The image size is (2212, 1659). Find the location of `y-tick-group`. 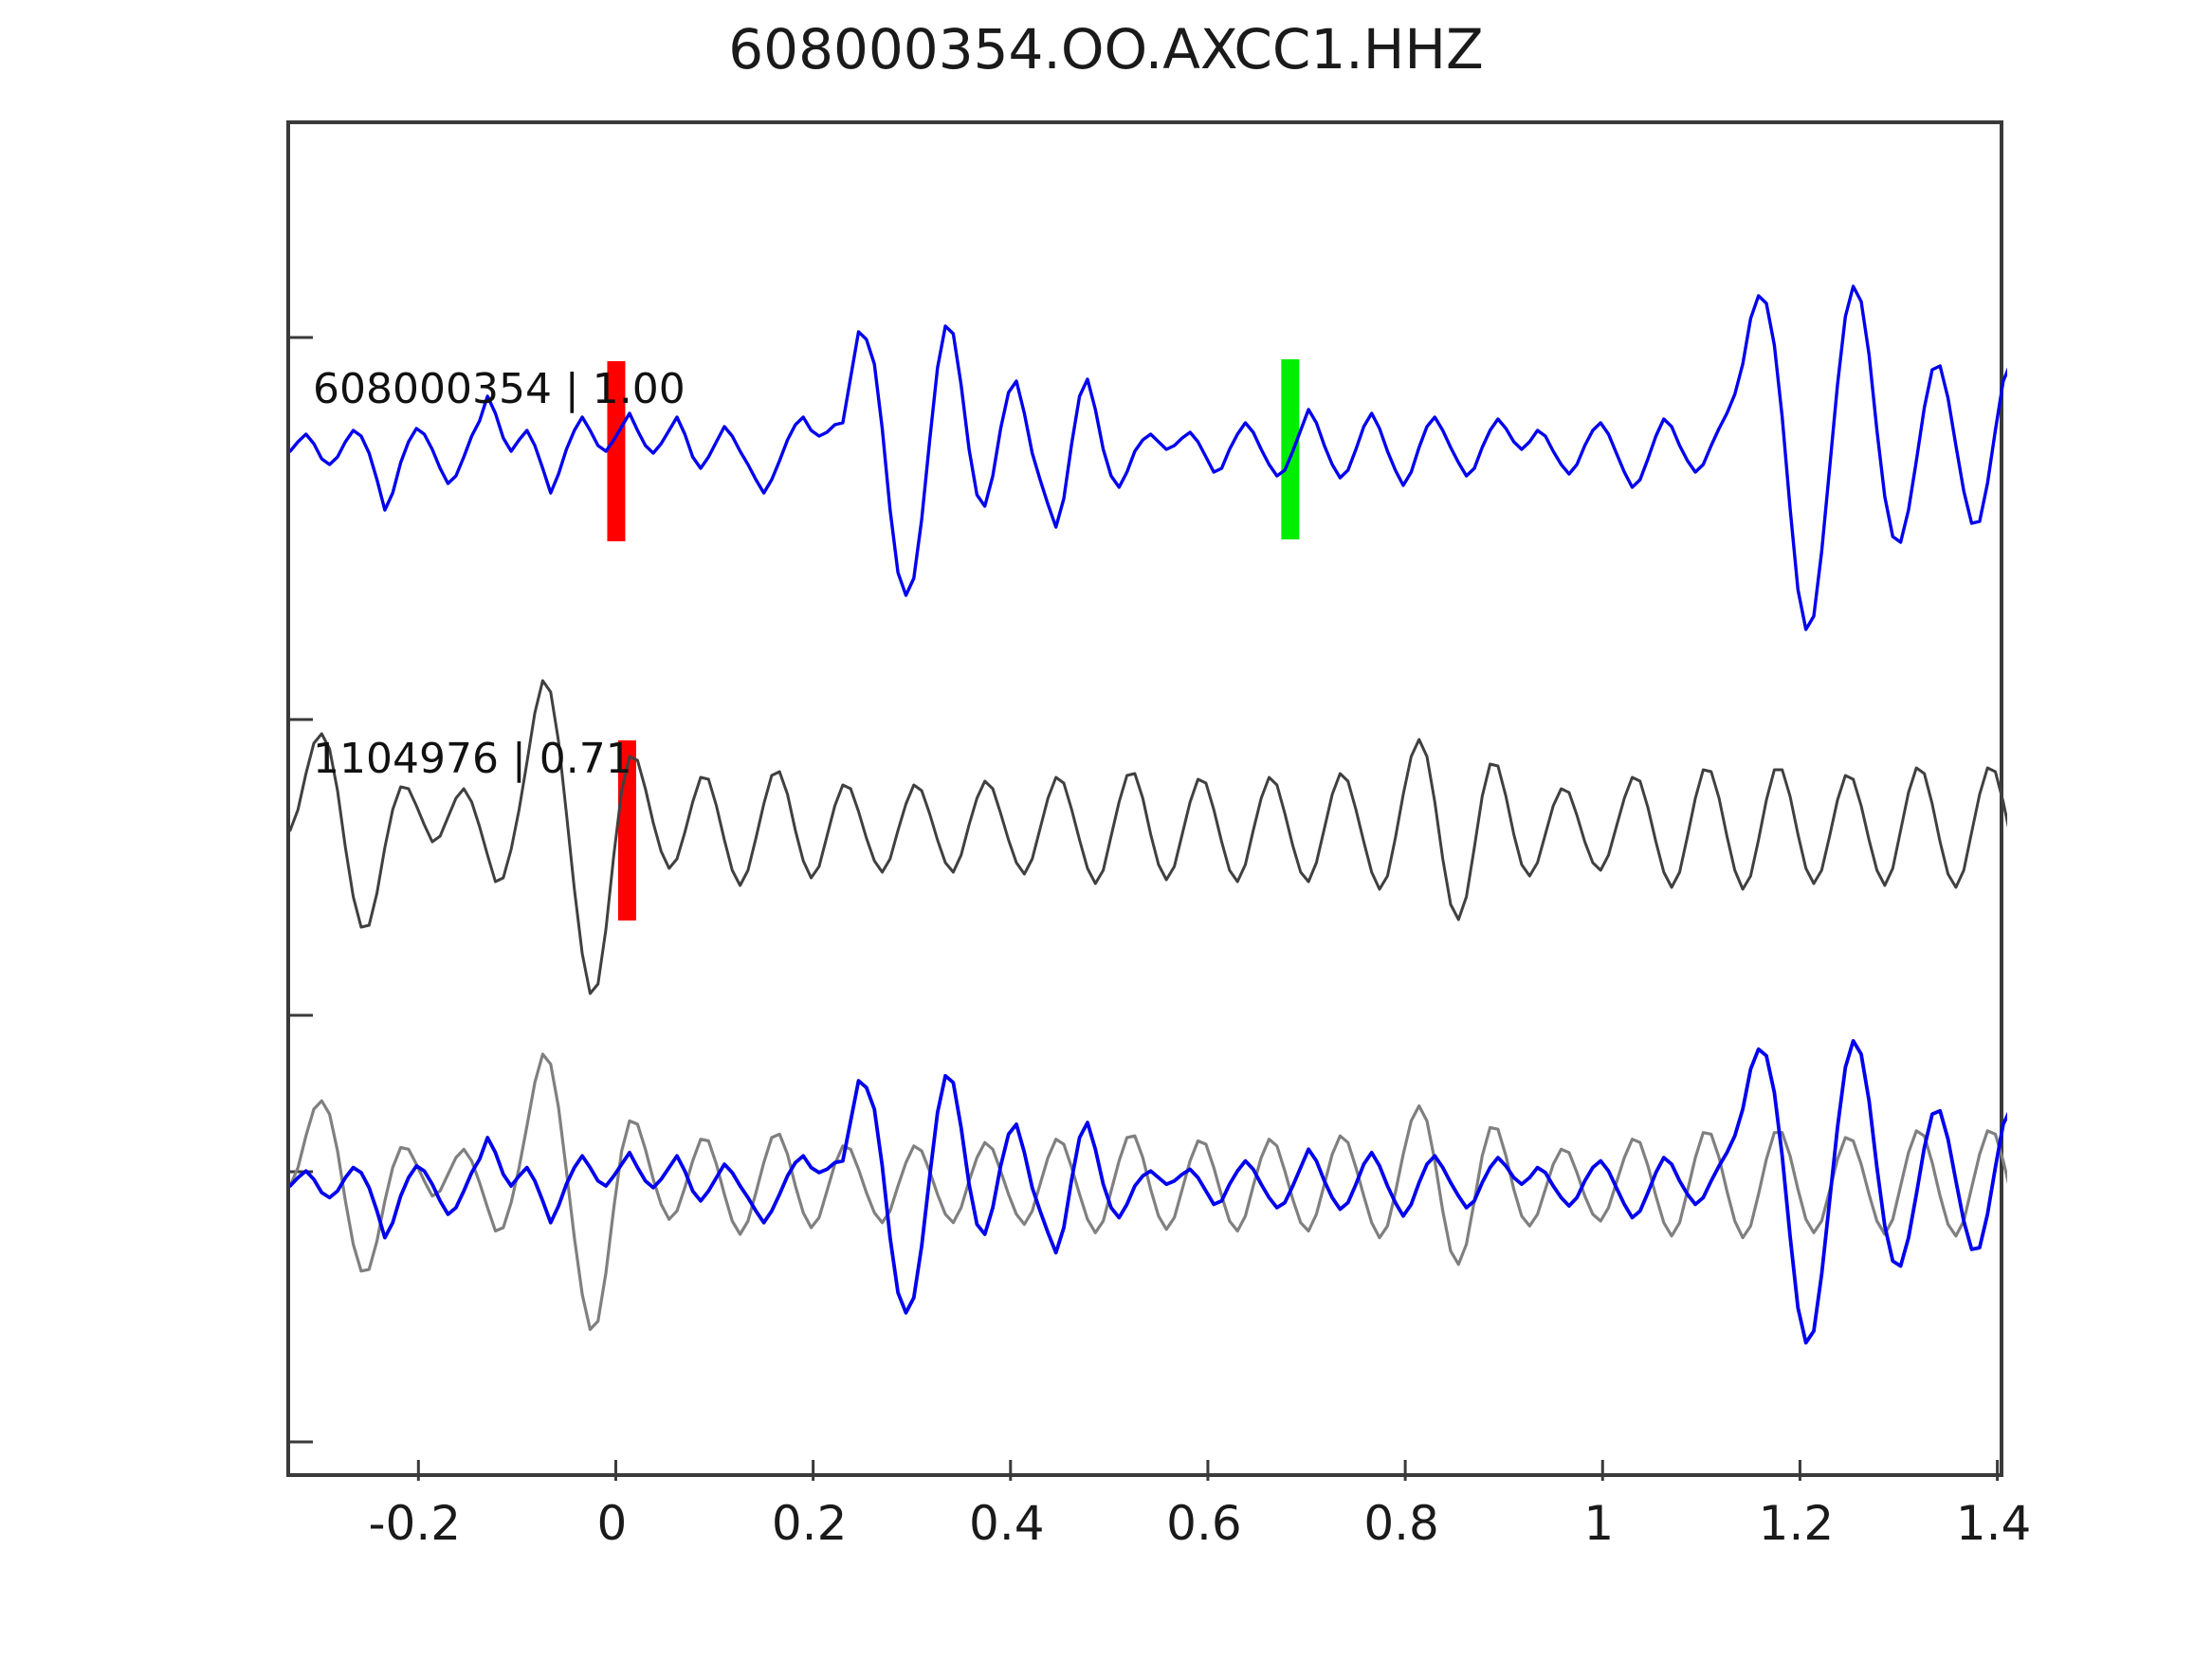

y-tick-group is located at coordinates (301, 890).